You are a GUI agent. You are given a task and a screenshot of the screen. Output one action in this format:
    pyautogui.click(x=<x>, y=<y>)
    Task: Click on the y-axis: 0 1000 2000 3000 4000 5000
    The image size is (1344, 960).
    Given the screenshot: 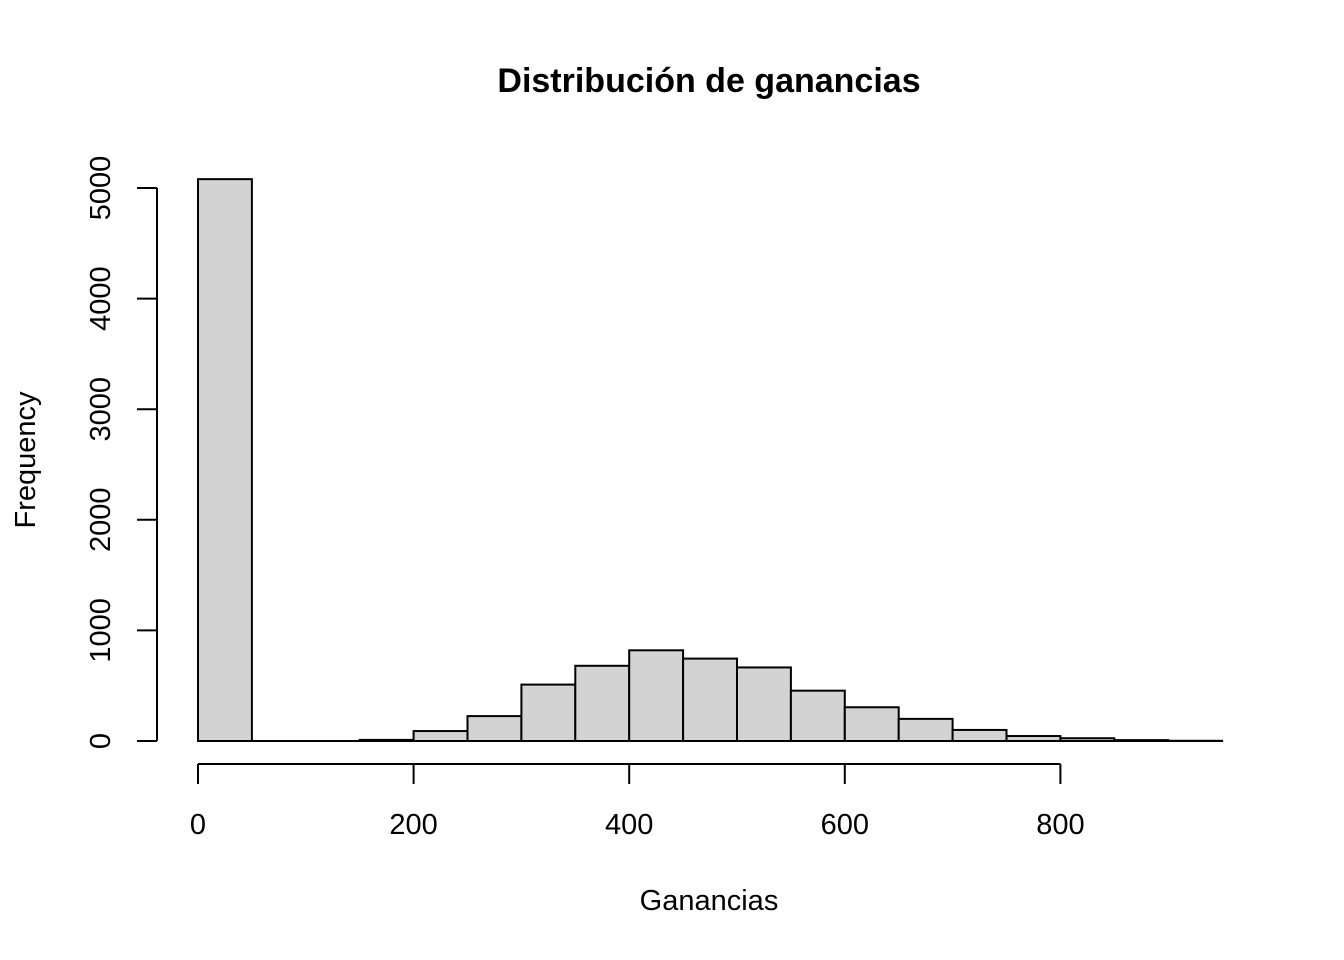 What is the action you would take?
    pyautogui.click(x=121, y=452)
    